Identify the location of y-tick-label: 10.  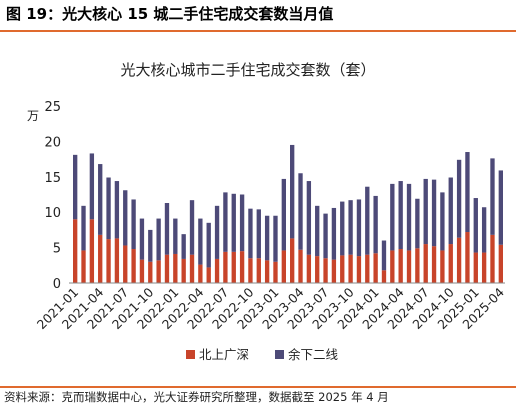
(52, 213).